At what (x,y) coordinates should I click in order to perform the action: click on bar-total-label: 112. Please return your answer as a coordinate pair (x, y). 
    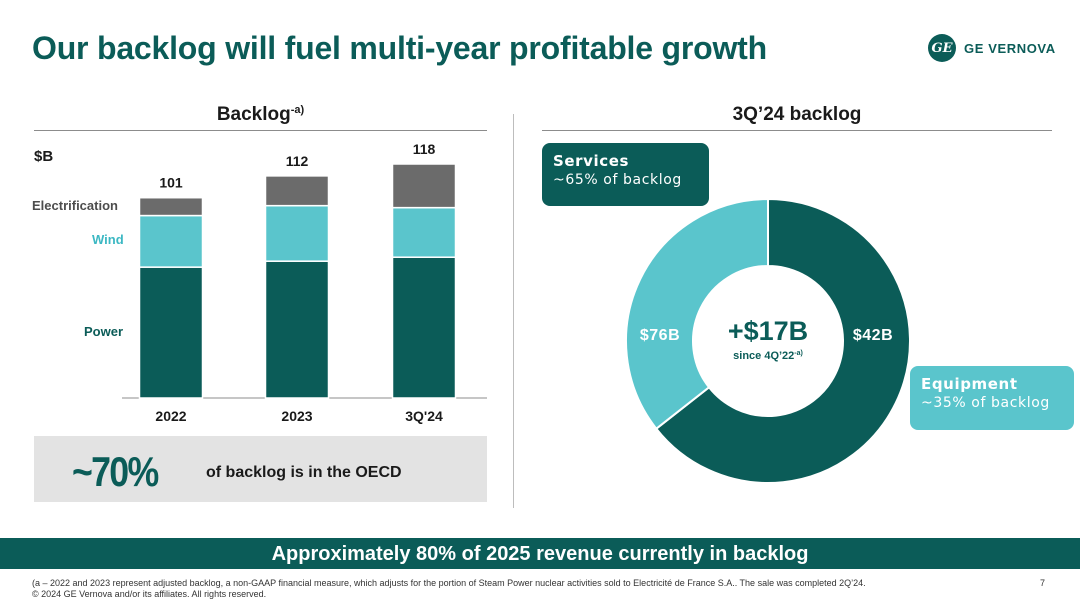
    Looking at the image, I should click on (297, 161).